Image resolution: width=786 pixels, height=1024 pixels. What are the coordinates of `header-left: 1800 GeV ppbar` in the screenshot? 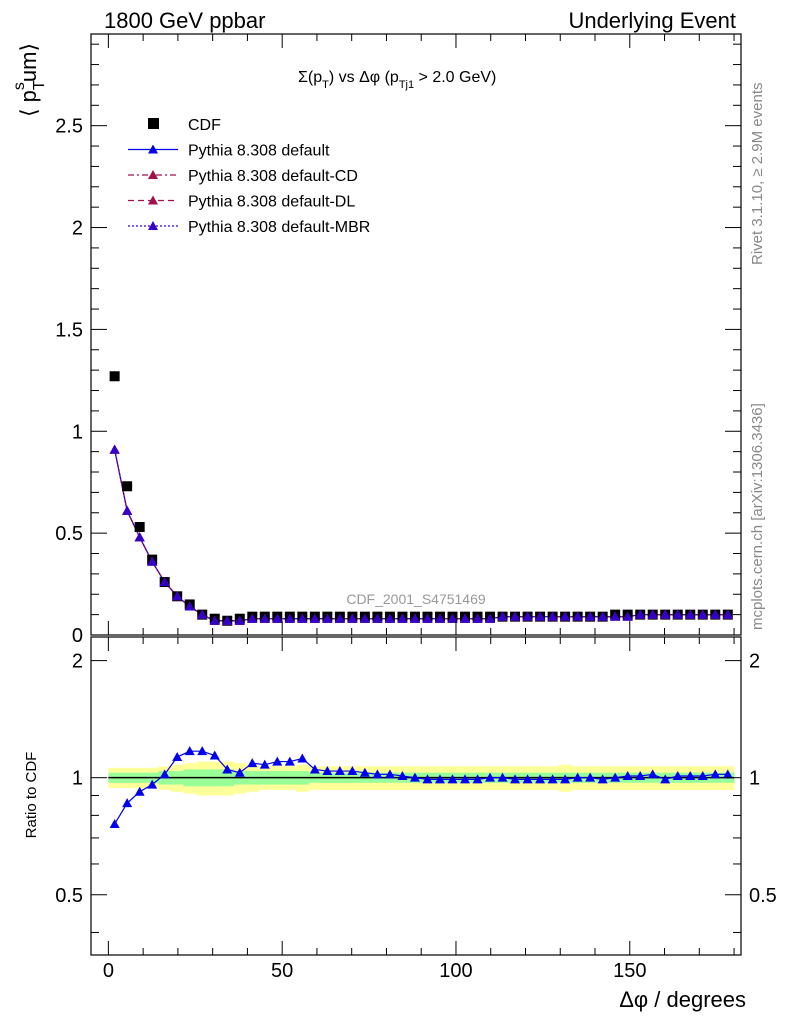 It's located at (184, 20).